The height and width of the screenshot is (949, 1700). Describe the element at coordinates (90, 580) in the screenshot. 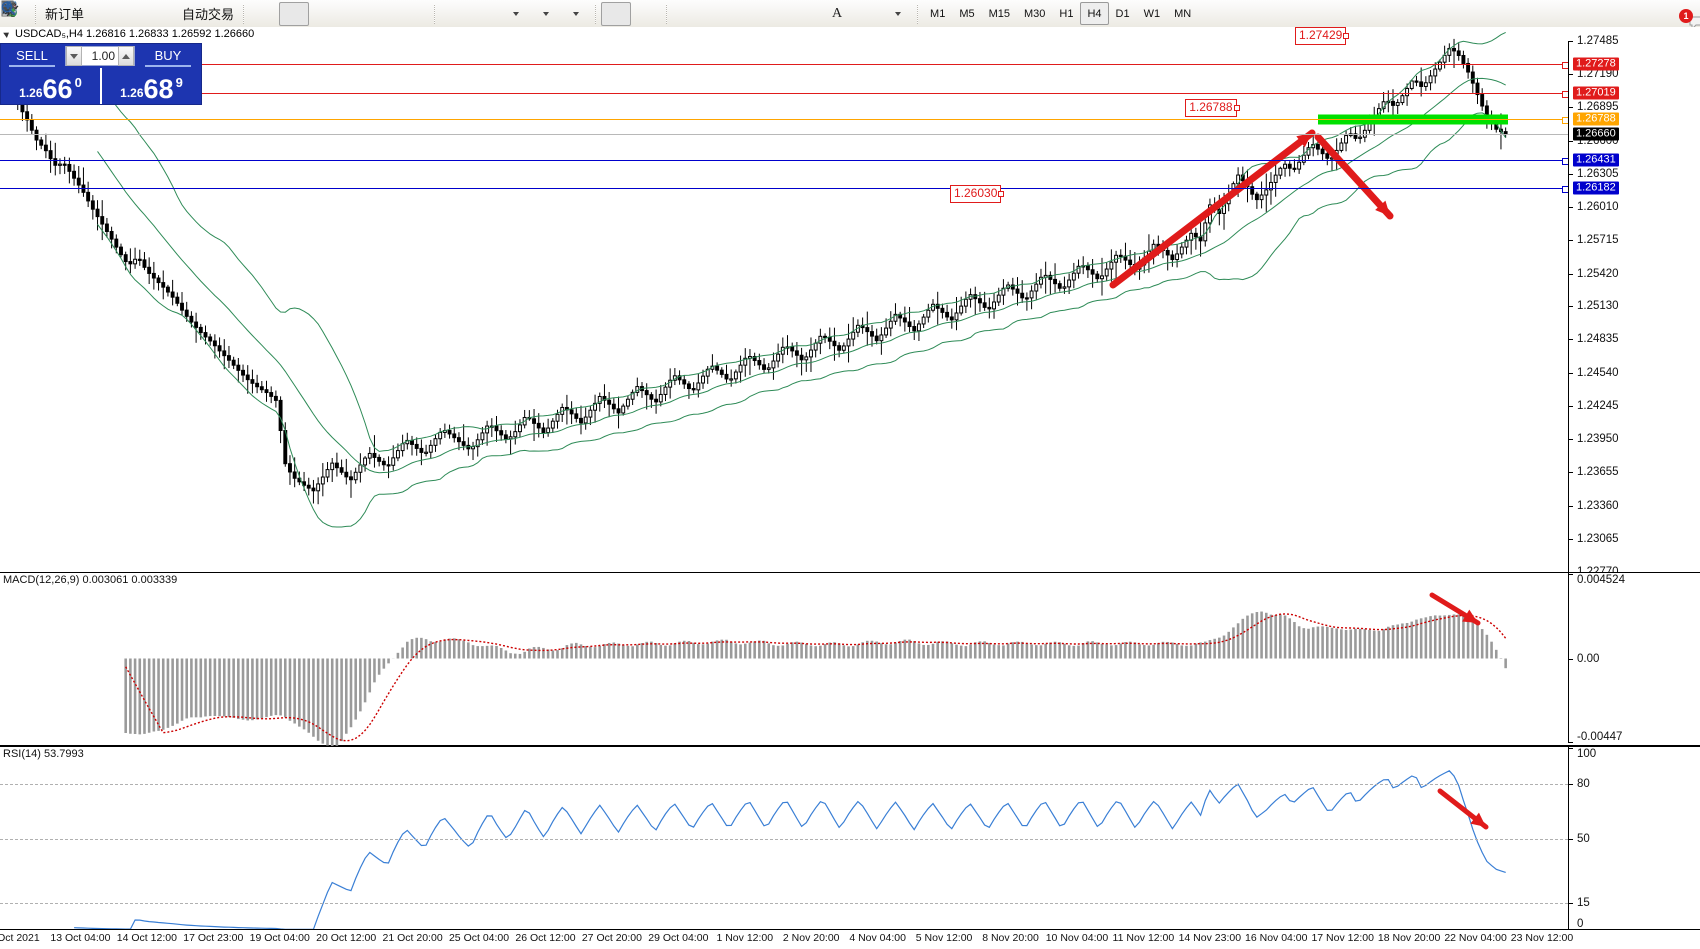

I see `macd-label: MACD(12,26,9) 0.003061 0.003339` at that location.